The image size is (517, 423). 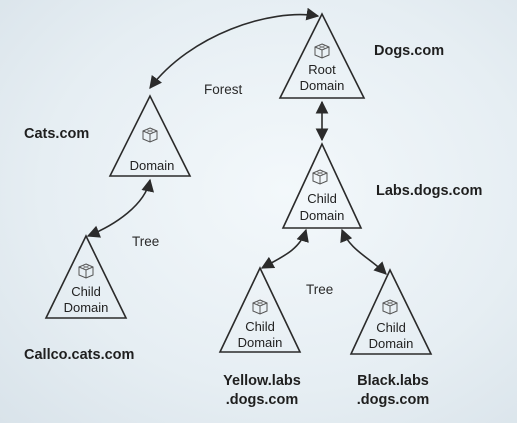 I want to click on root-domain-label-line1: Root, so click(x=322, y=69).